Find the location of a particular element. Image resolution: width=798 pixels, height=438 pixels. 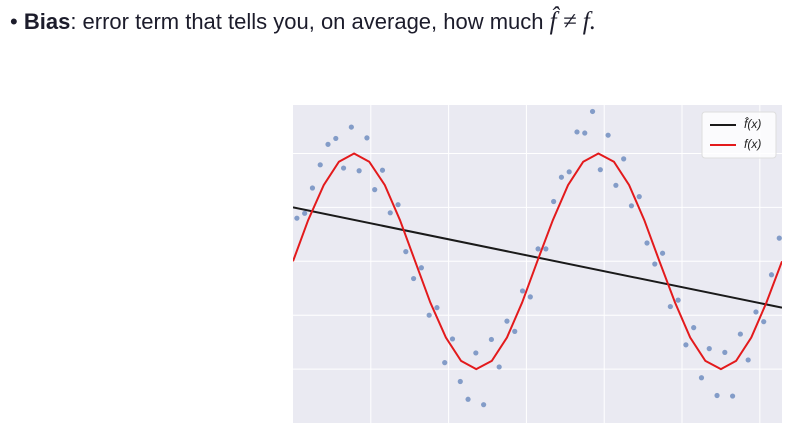

bullet-math: f̂ ≠ f. is located at coordinates (573, 21).